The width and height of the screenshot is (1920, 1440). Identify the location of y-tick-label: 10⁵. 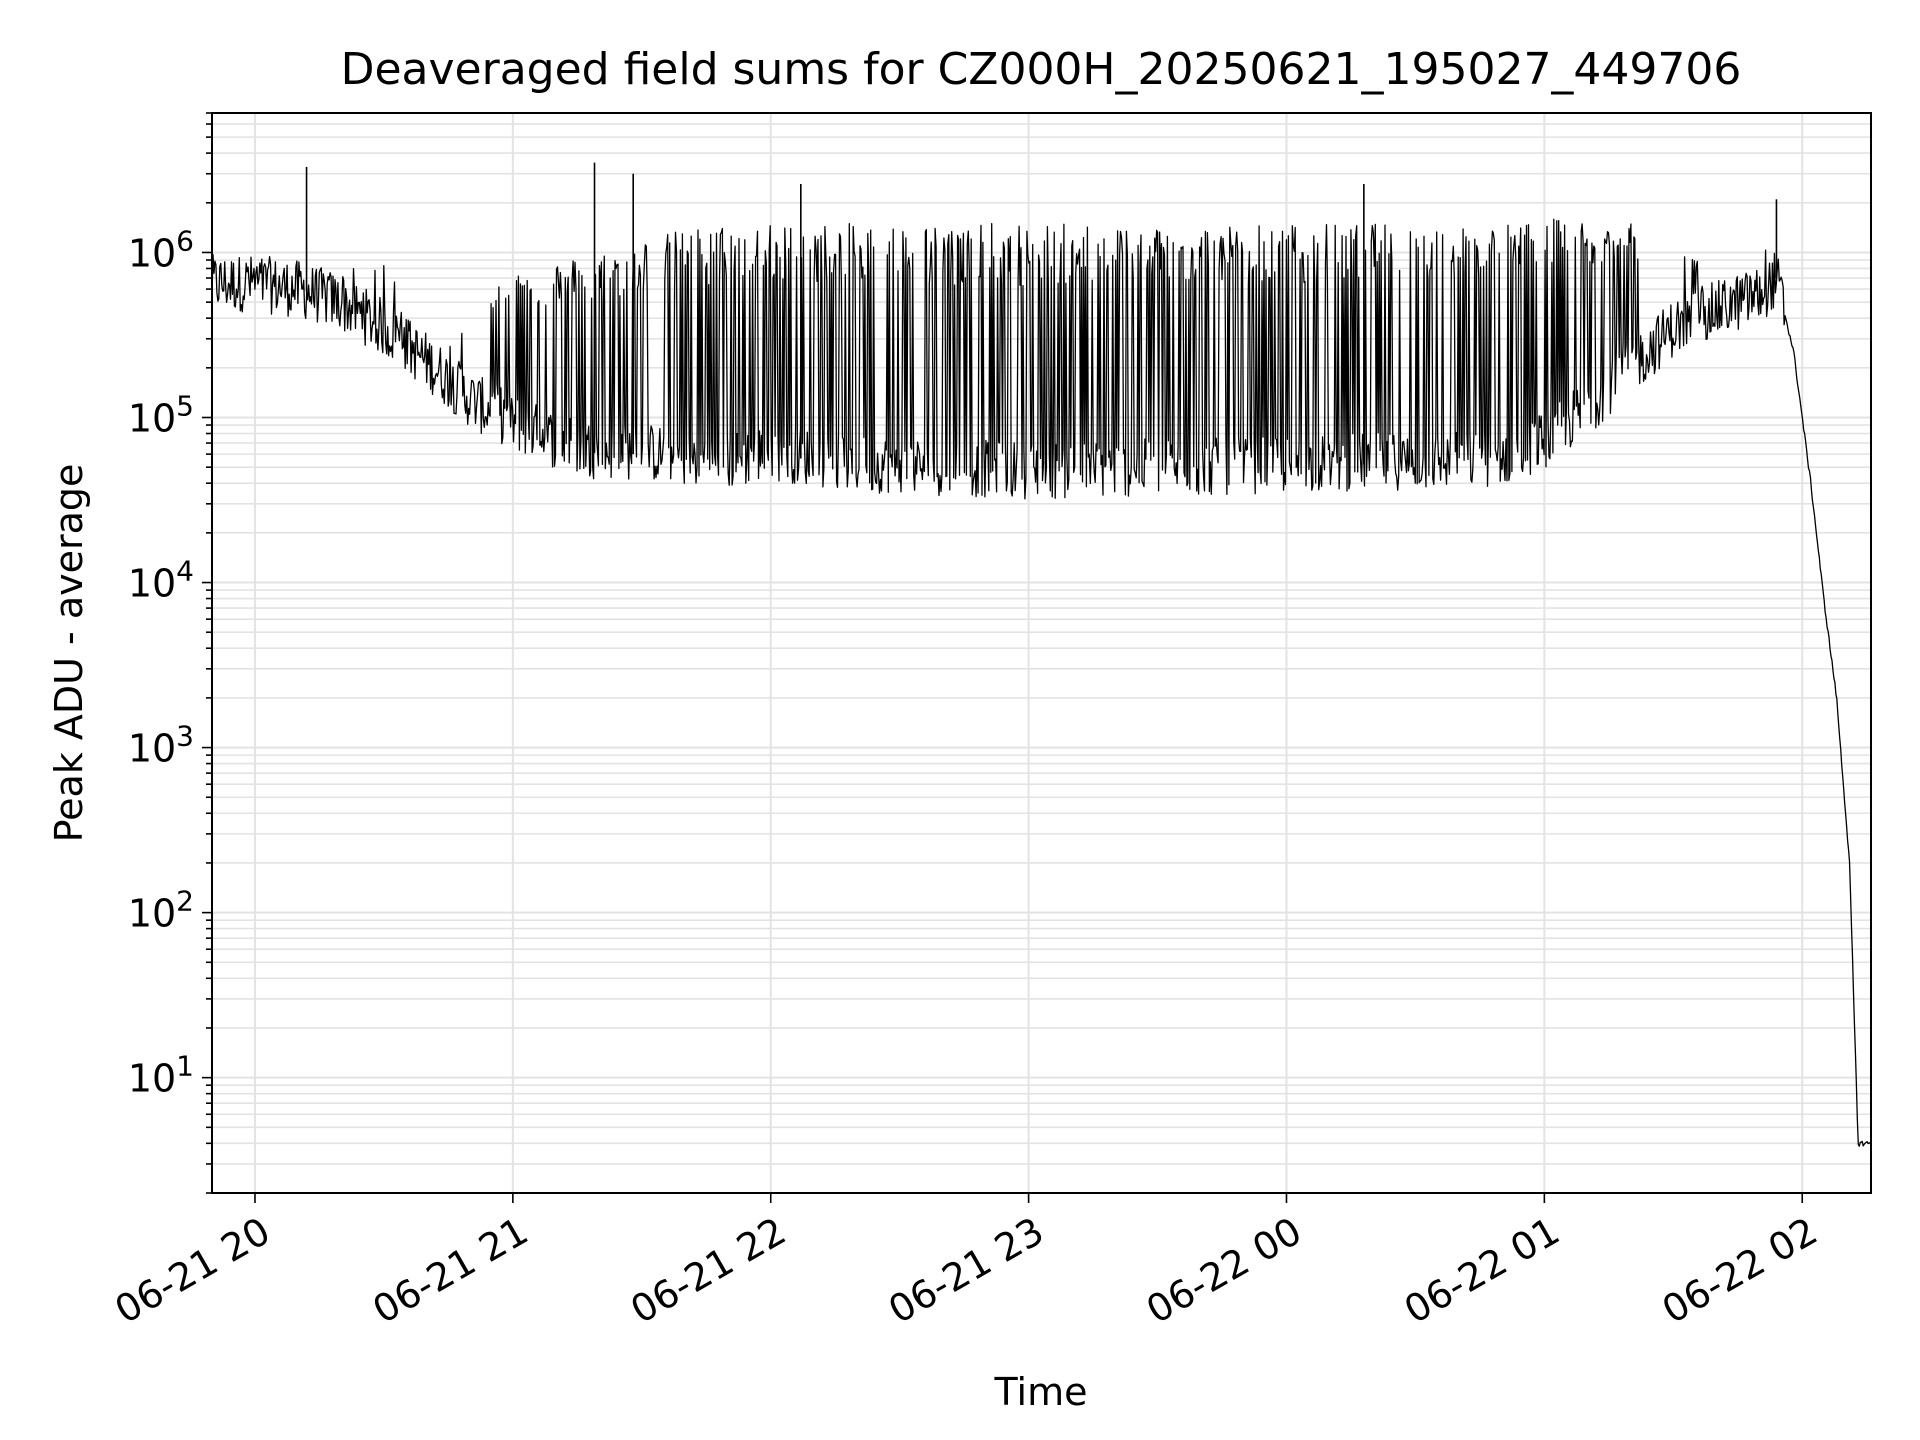
(161, 415).